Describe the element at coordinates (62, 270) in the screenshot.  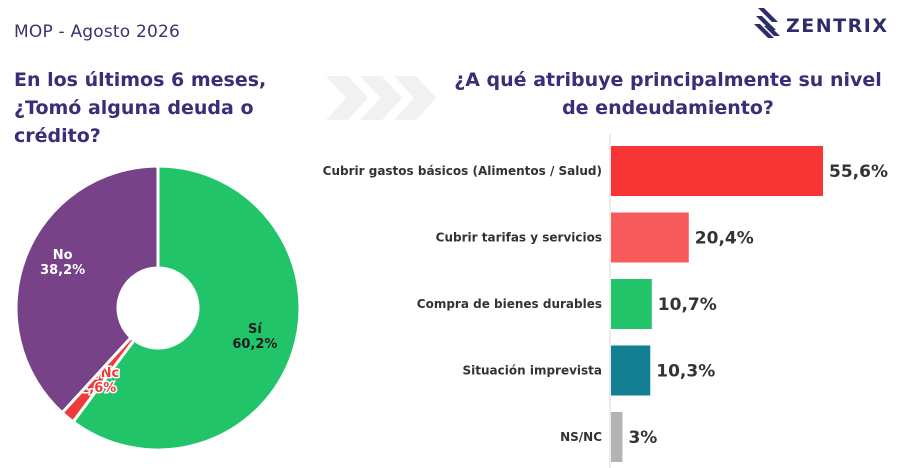
I see `pie-value-label: 38,2%` at that location.